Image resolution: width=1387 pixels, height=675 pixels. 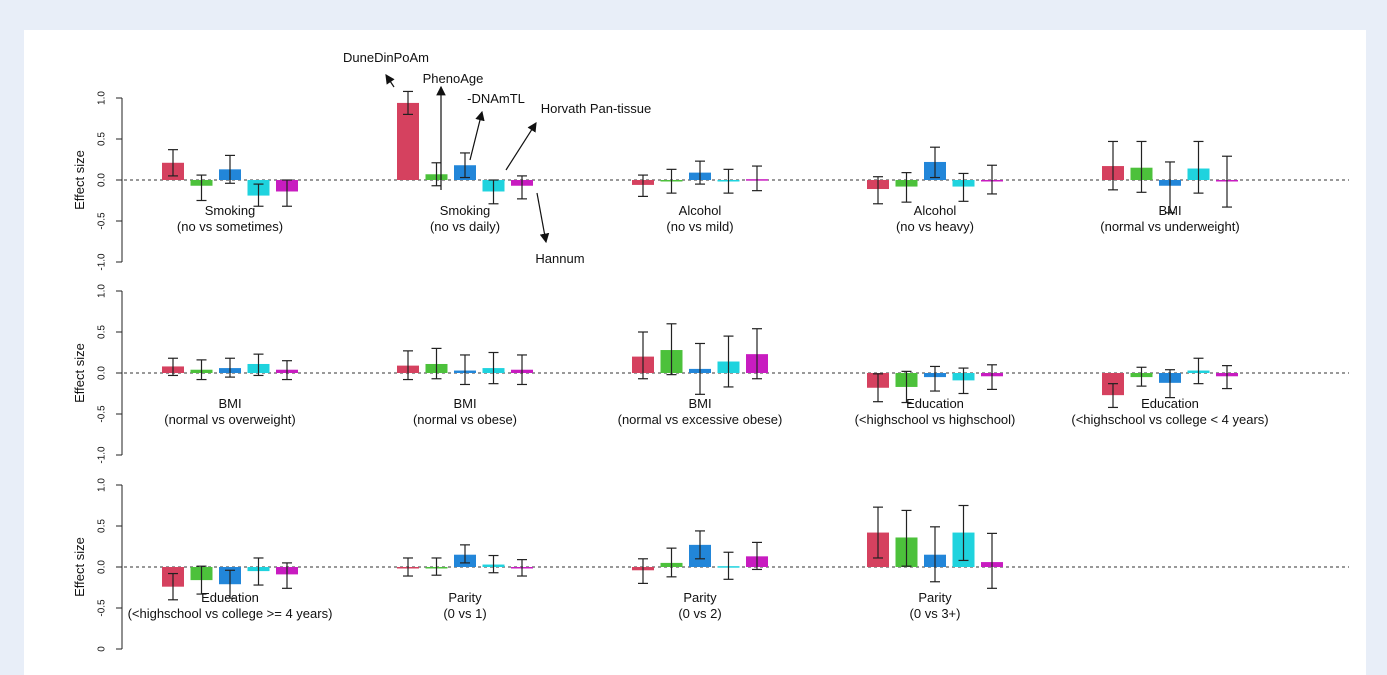 I want to click on panel-sublabel: (normal vs overweight), so click(x=230, y=419).